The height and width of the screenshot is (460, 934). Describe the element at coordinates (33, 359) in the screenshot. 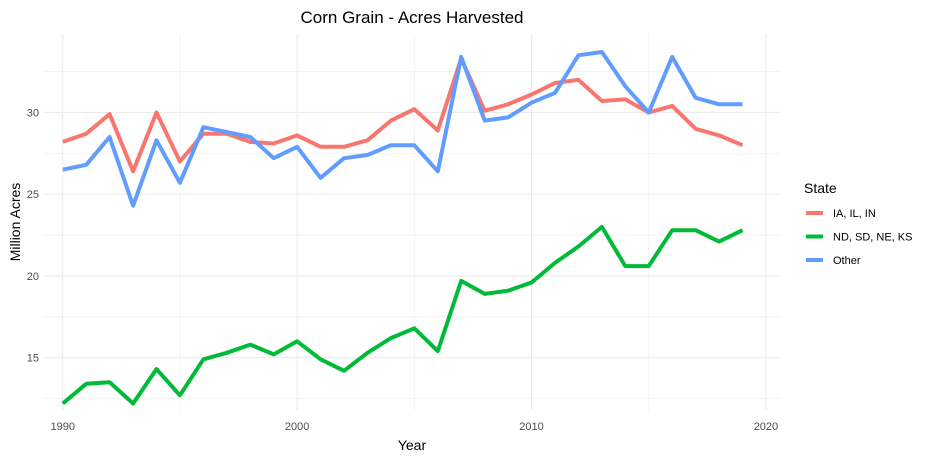

I see `y-tick-label: 15` at that location.